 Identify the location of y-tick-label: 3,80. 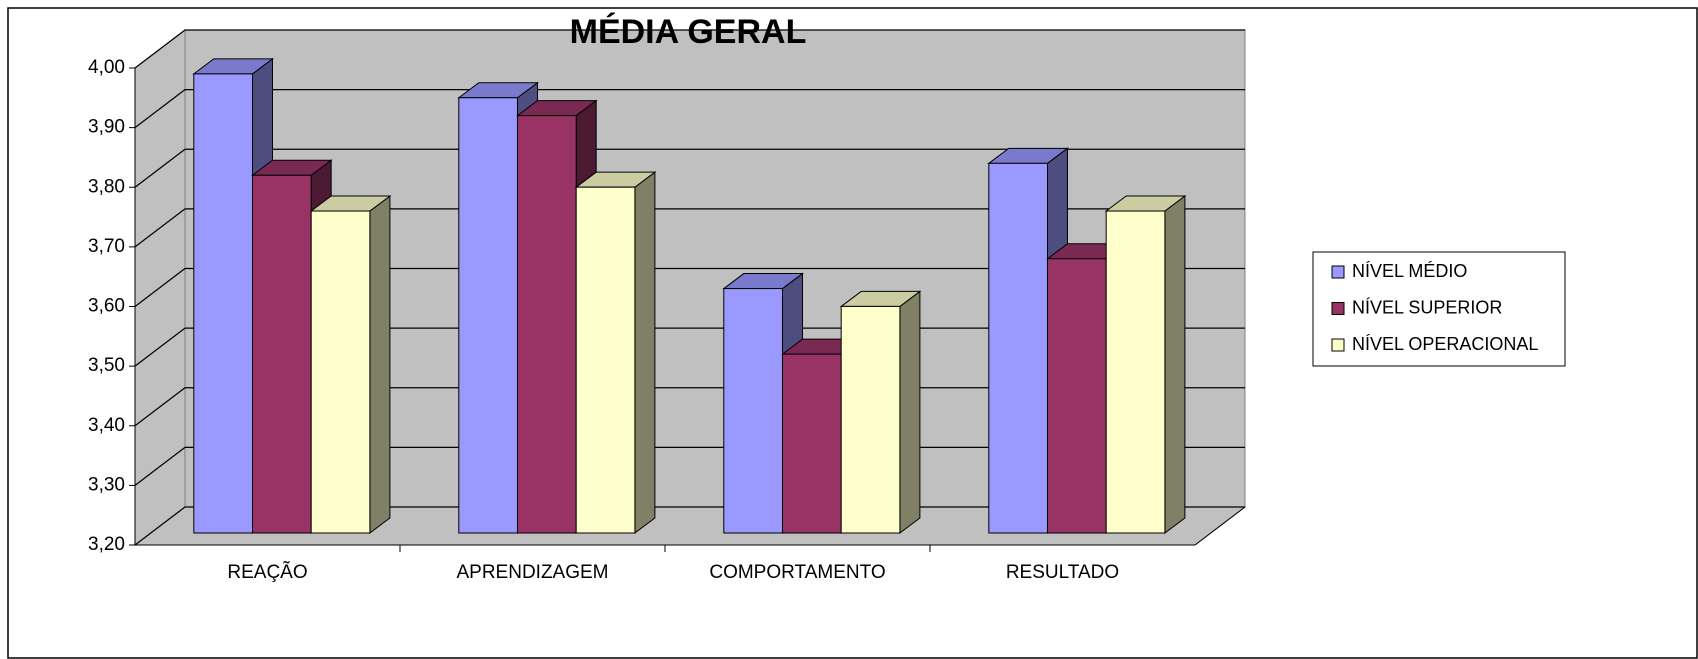
(106, 186).